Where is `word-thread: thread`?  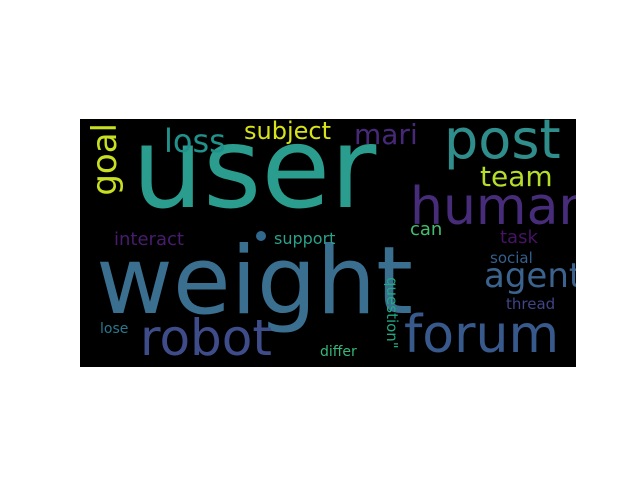 word-thread: thread is located at coordinates (531, 304).